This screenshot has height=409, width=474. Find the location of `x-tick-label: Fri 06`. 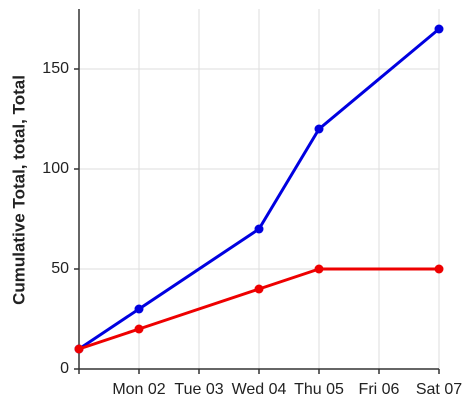

x-tick-label: Fri 06 is located at coordinates (379, 389).